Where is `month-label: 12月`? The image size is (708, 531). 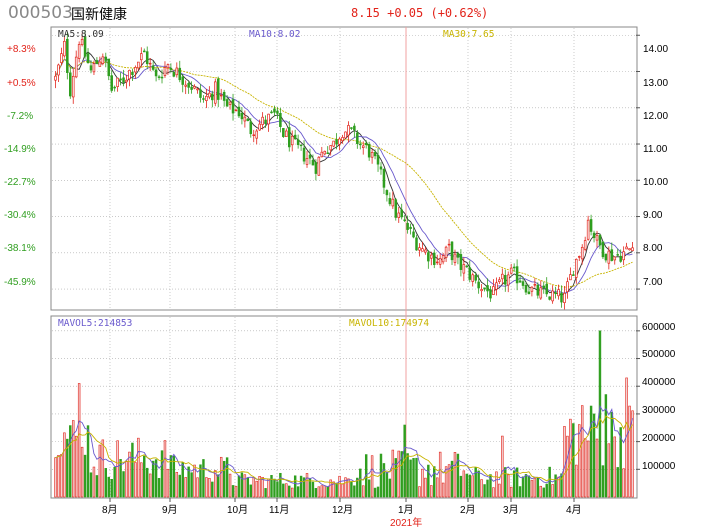
month-label: 12月 is located at coordinates (342, 510).